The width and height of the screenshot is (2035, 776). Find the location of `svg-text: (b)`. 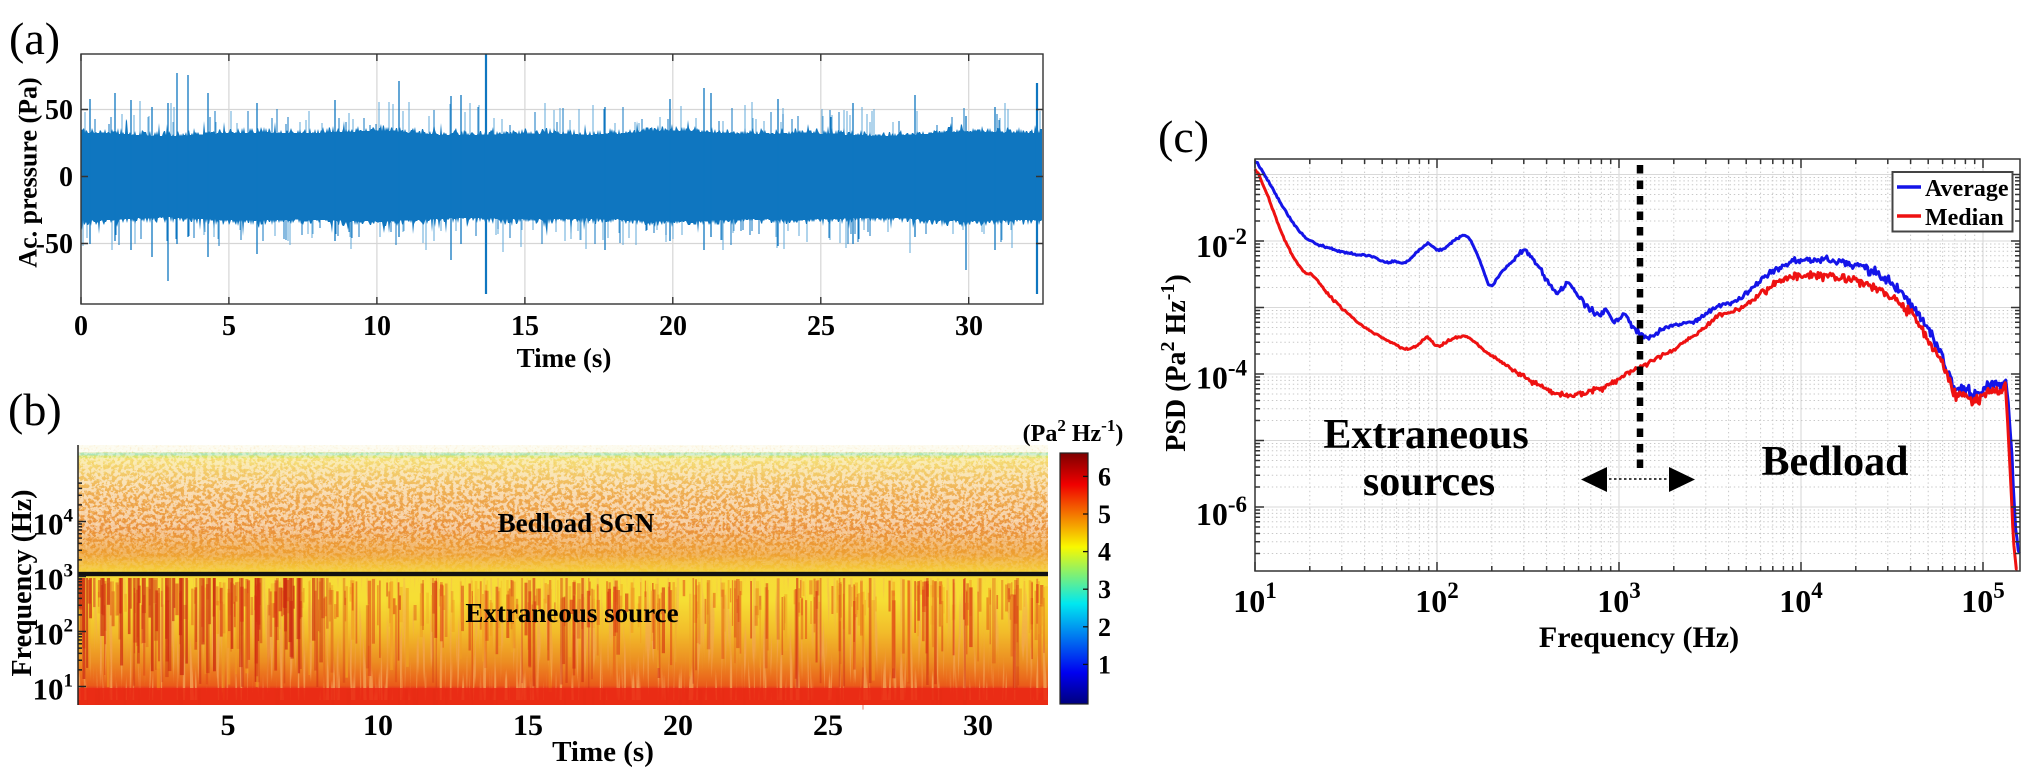

svg-text: (b) is located at coordinates (35, 409).